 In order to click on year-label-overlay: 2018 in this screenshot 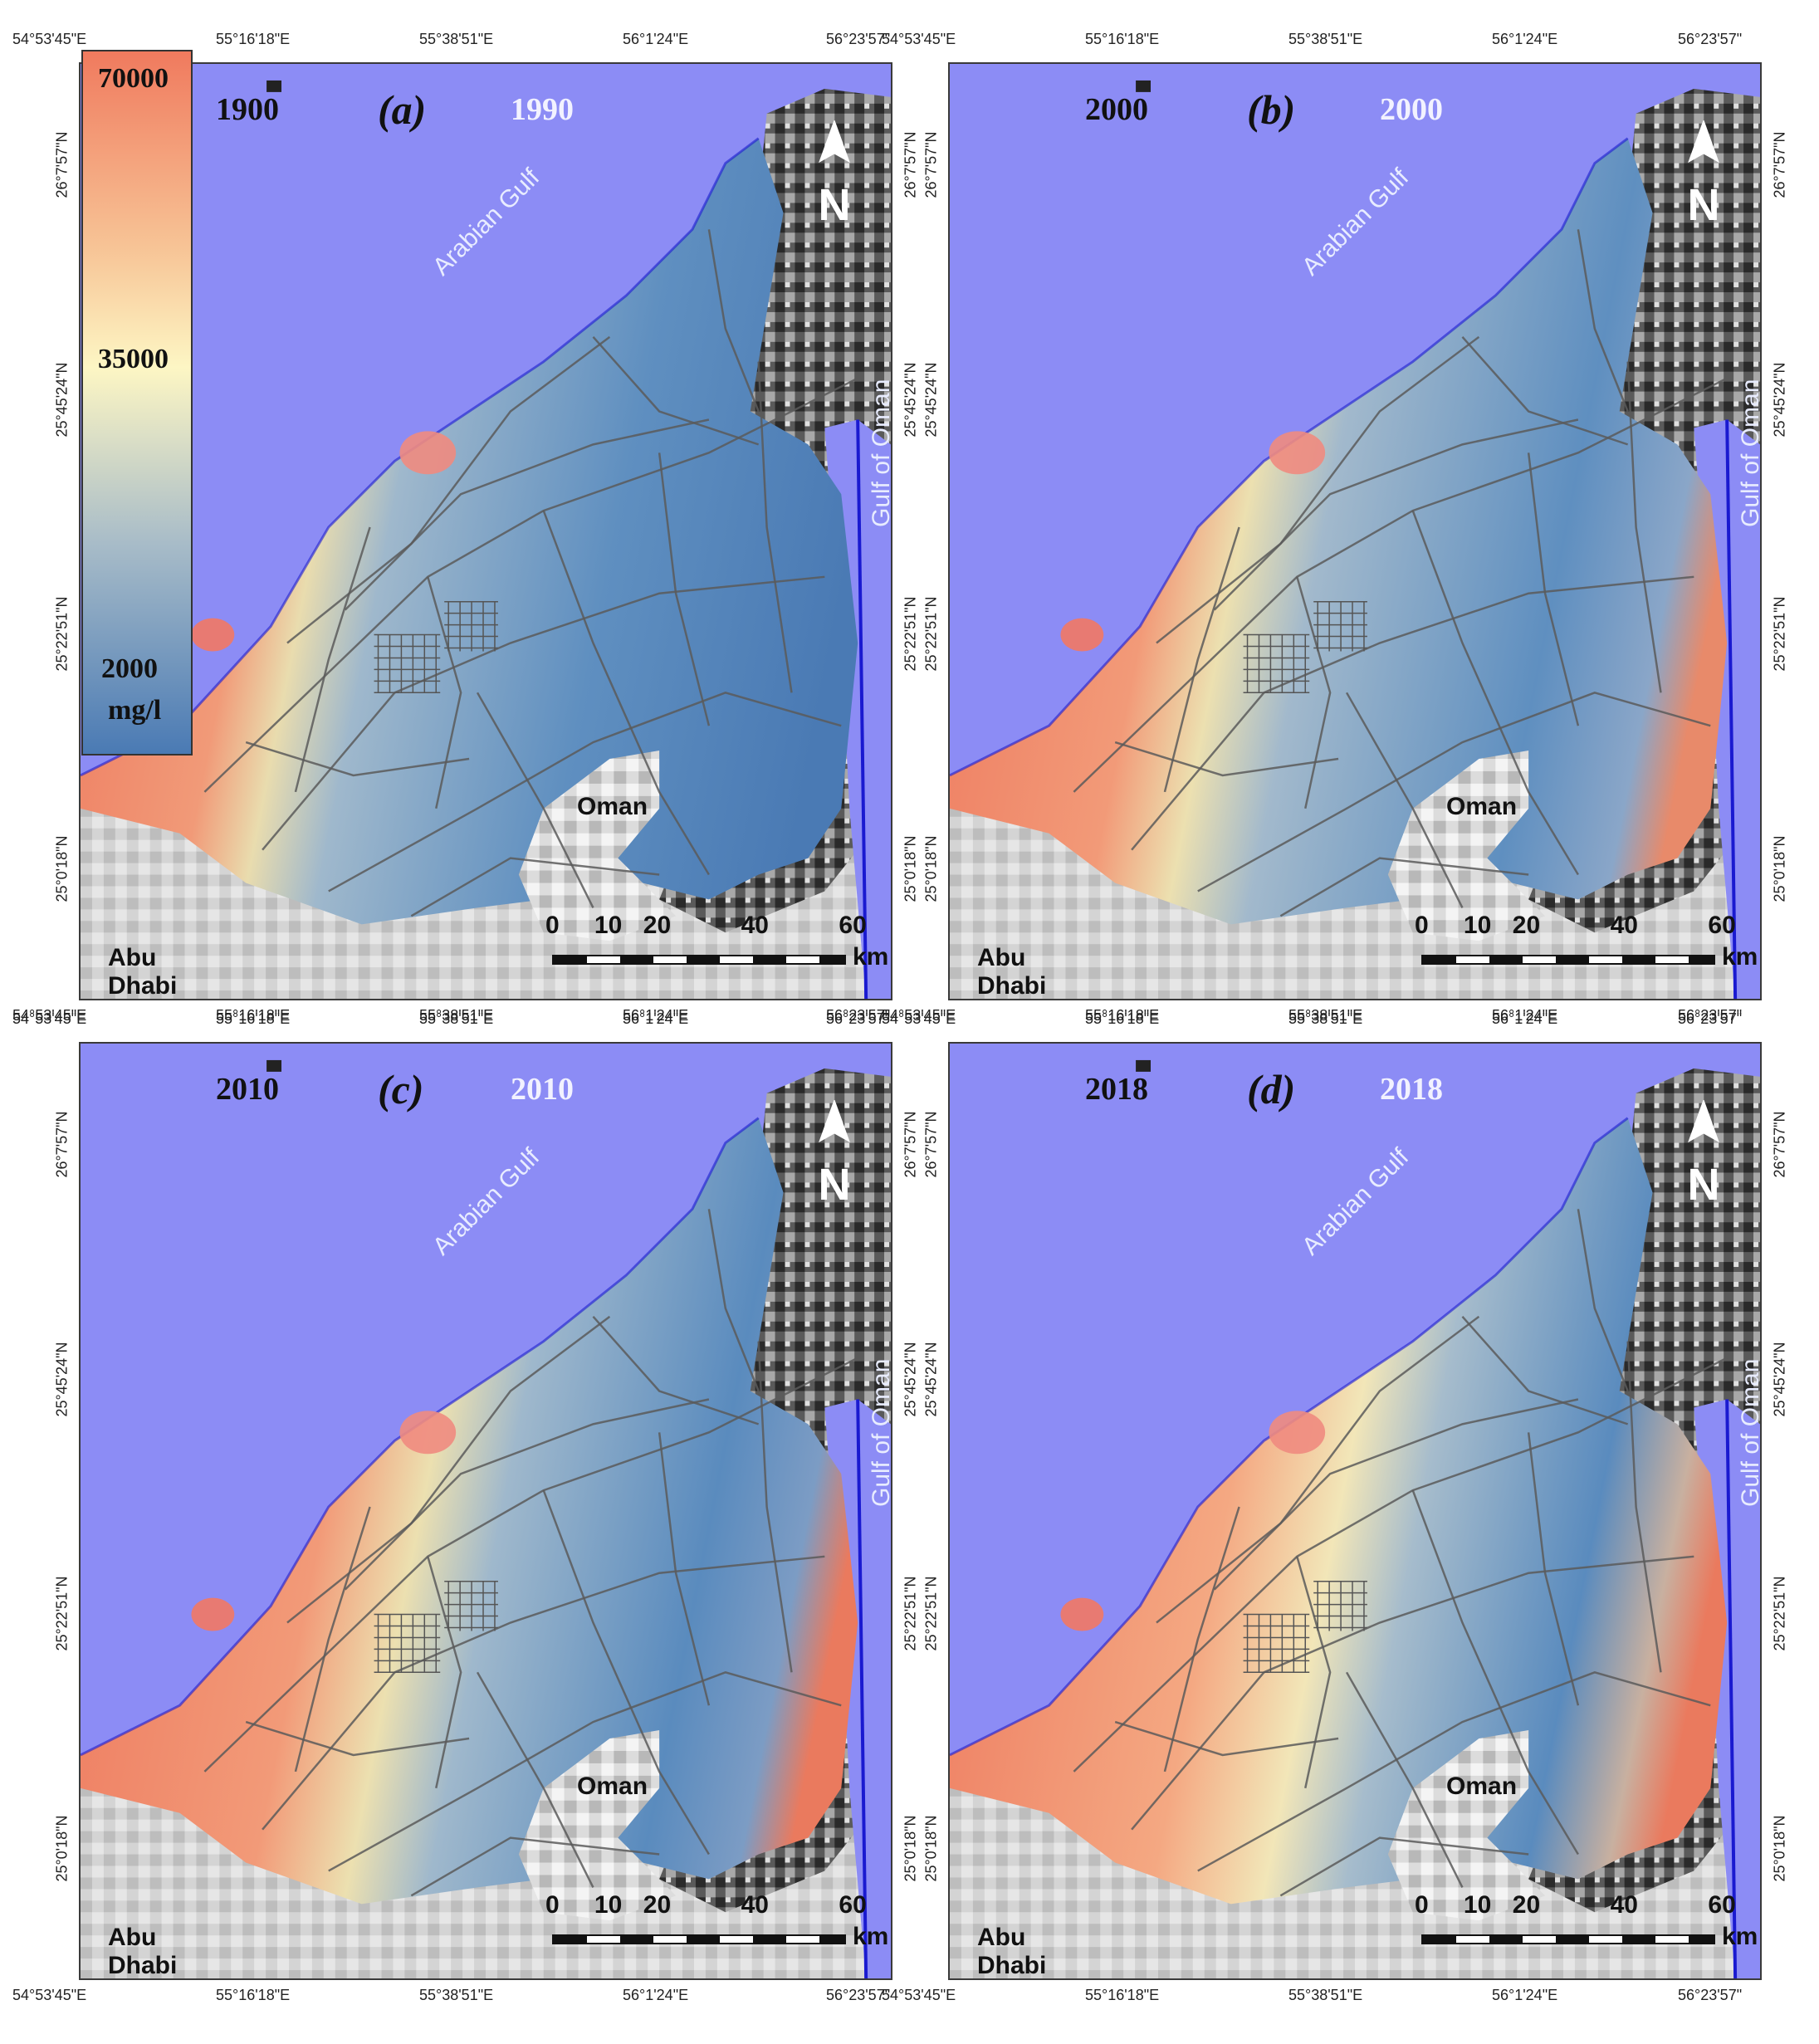, I will do `click(1411, 1089)`.